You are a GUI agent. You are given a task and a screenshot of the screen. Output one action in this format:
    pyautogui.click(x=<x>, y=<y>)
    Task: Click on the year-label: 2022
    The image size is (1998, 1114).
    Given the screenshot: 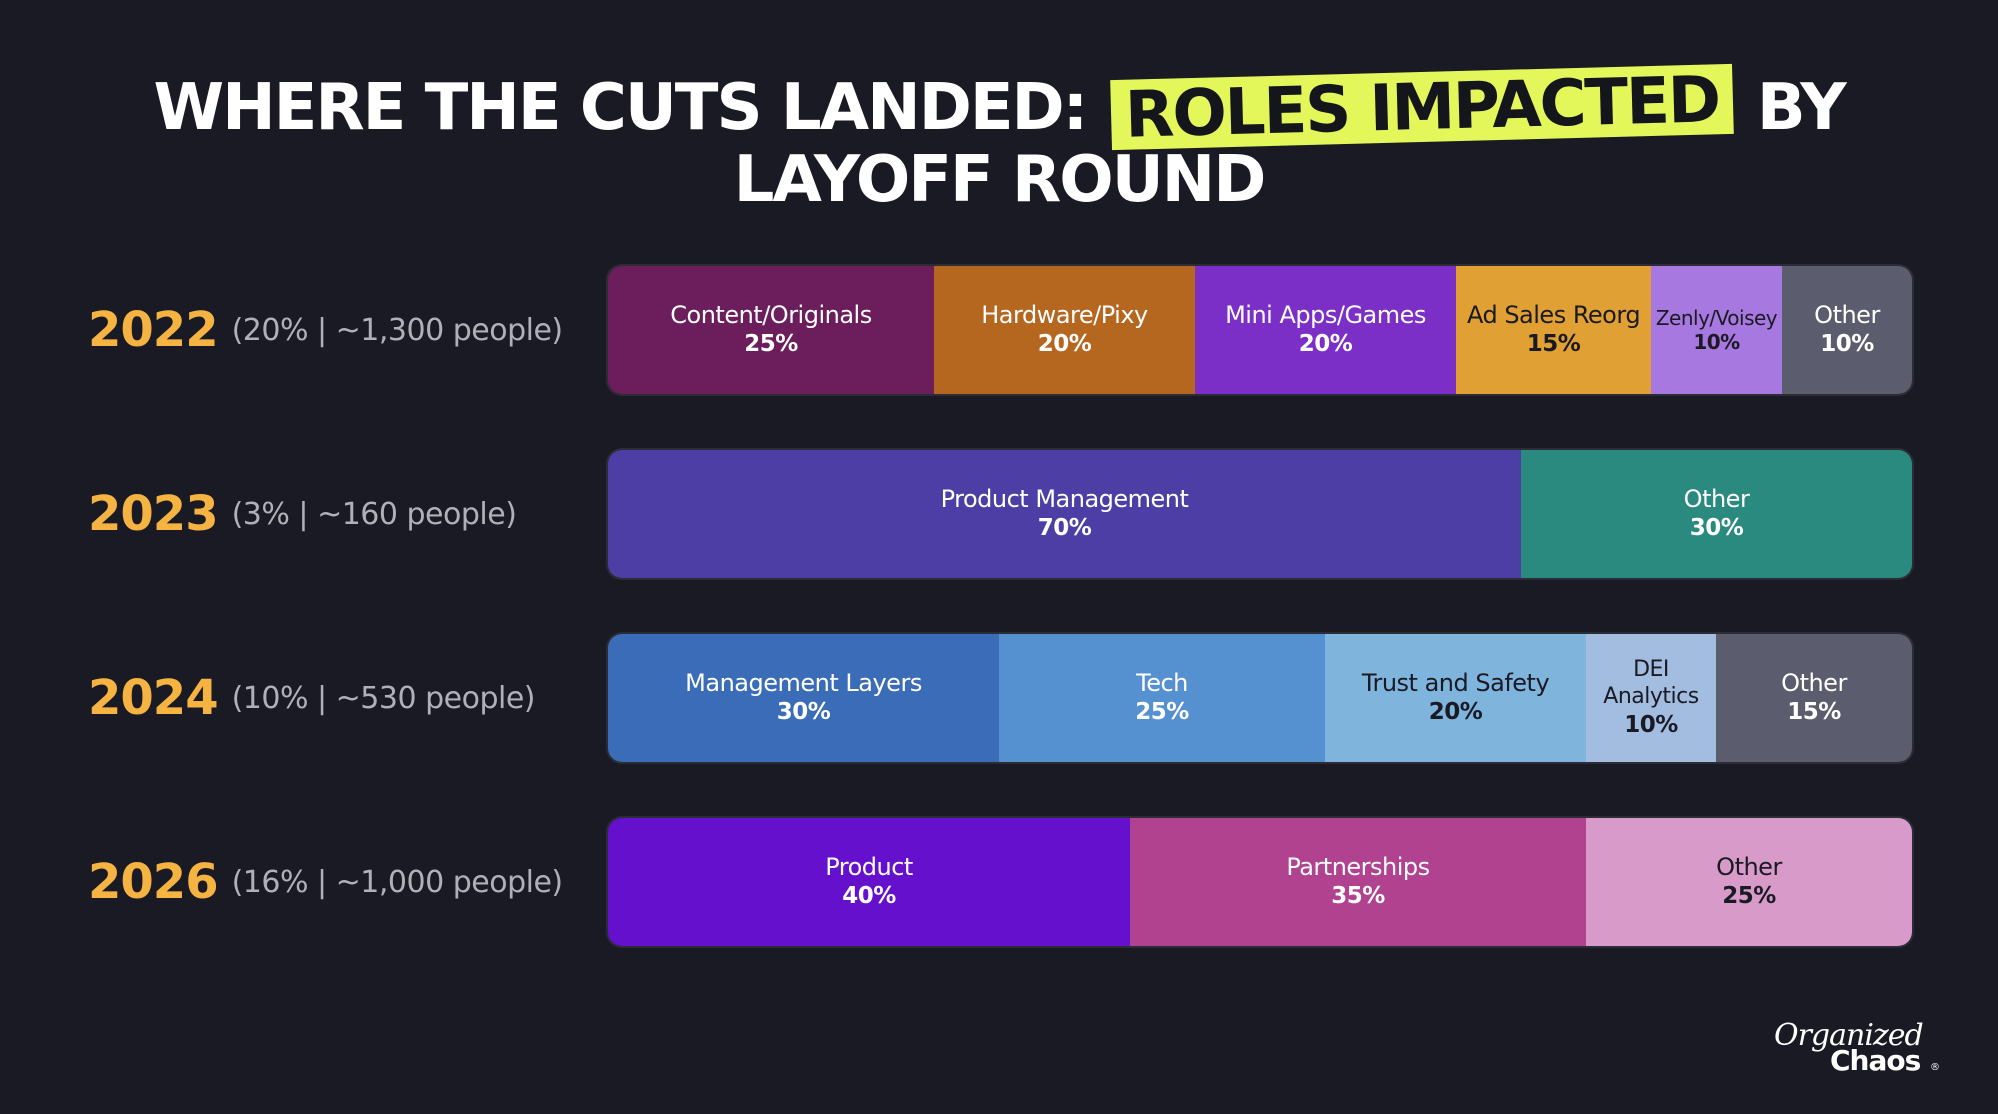 What is the action you would take?
    pyautogui.click(x=153, y=330)
    